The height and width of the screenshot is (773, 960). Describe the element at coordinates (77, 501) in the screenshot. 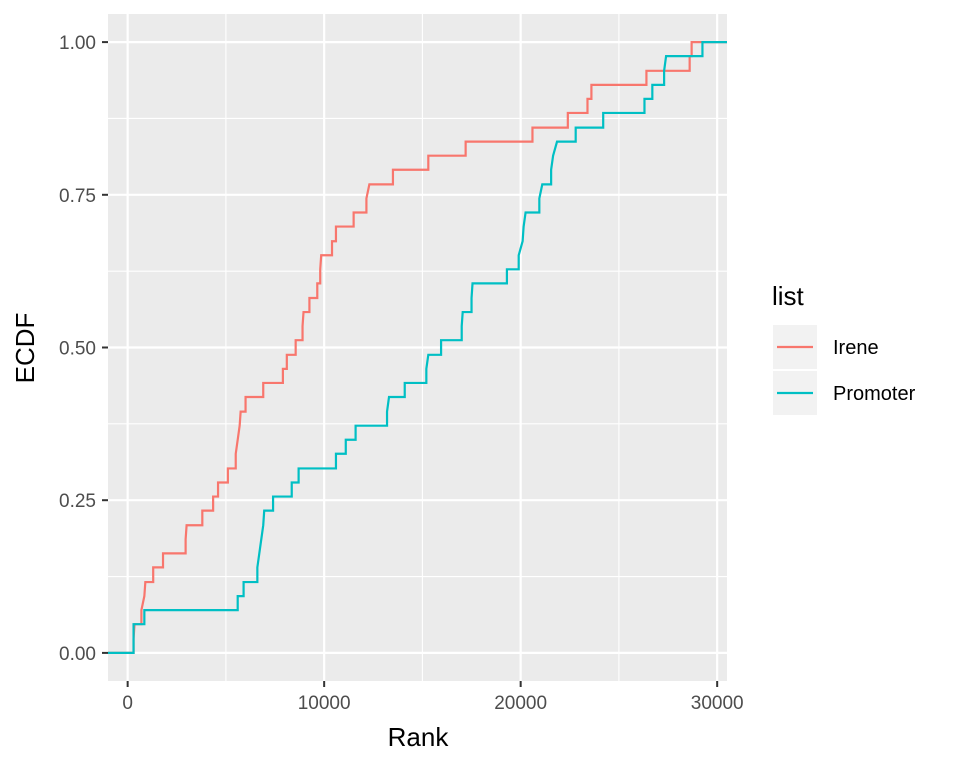

I see `y-tick-label: 0.25` at that location.